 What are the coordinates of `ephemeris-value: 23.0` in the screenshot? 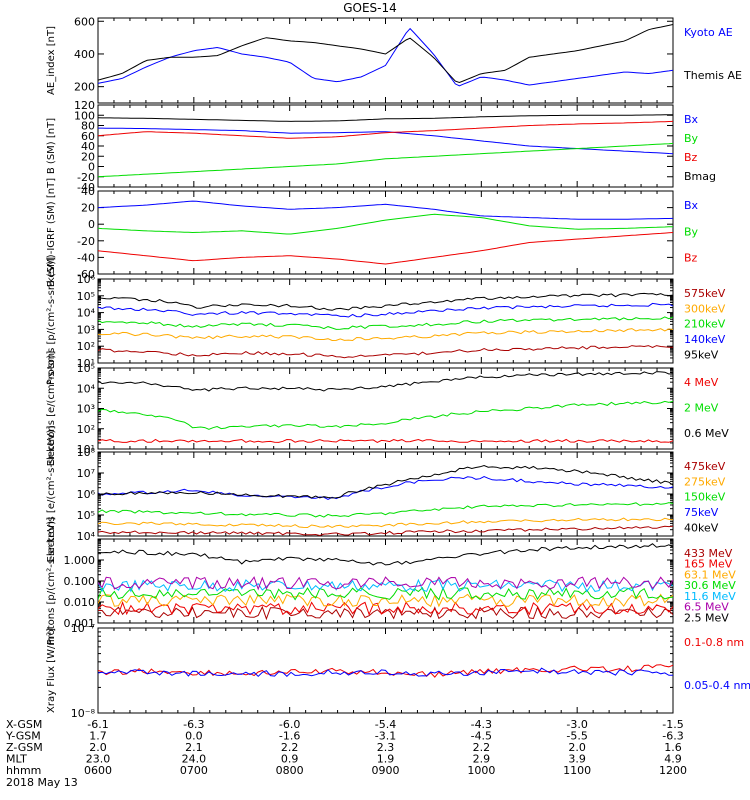 It's located at (98, 759).